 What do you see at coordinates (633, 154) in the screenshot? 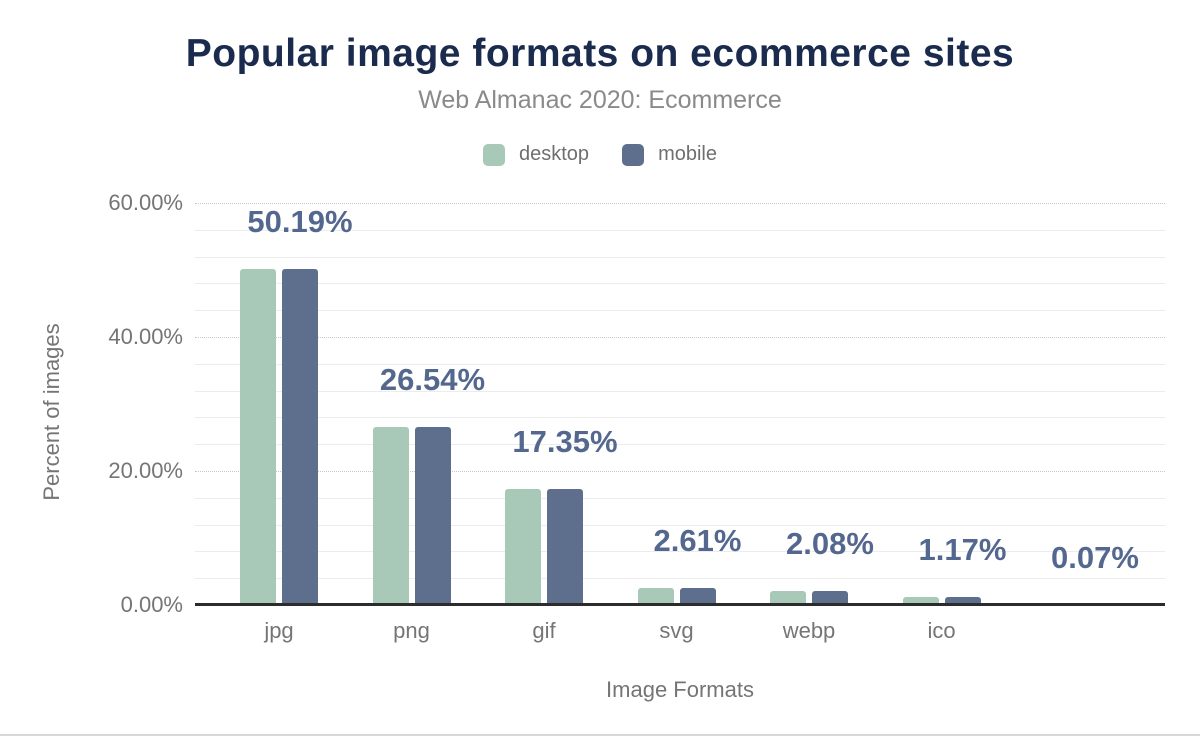
I see `legend-swatch-mobile` at bounding box center [633, 154].